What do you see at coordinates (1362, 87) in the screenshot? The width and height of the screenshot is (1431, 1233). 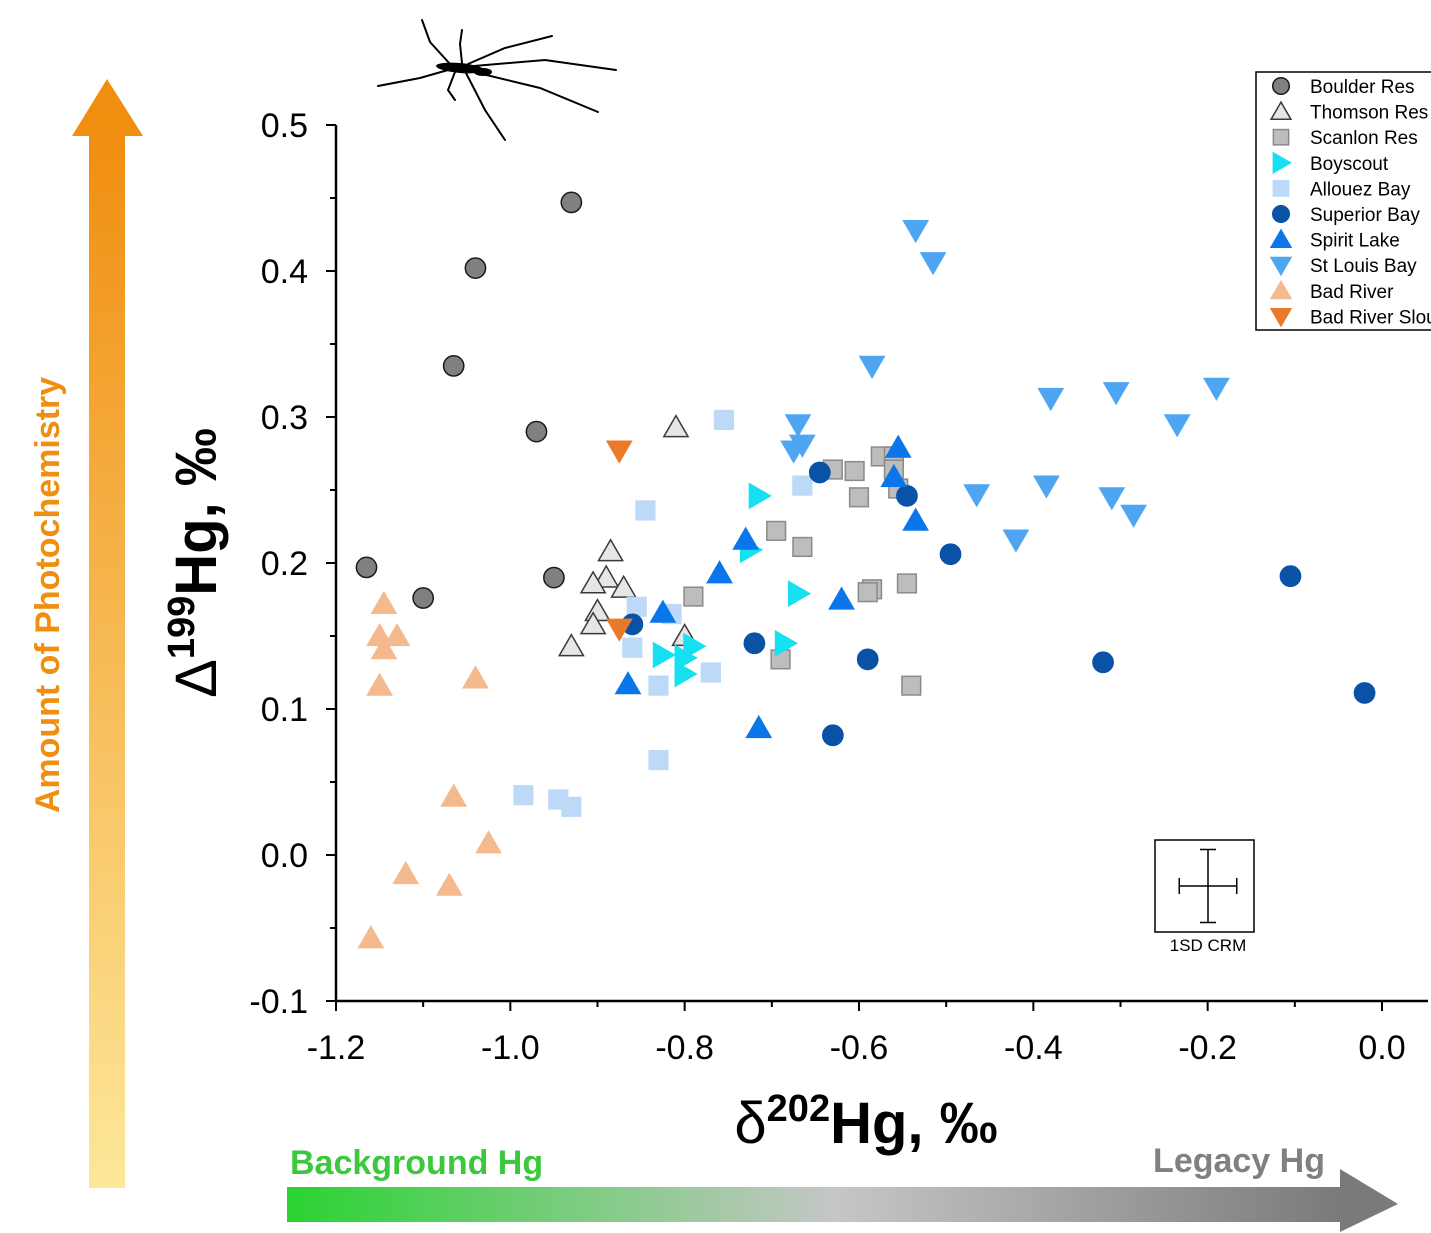 I see `legend-label: Boulder Res` at bounding box center [1362, 87].